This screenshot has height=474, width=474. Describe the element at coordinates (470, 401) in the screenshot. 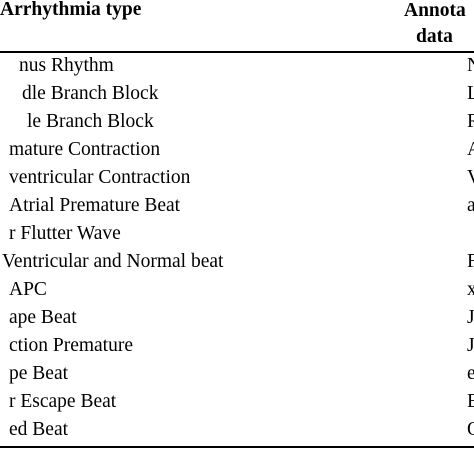

I see `row-code: E` at that location.